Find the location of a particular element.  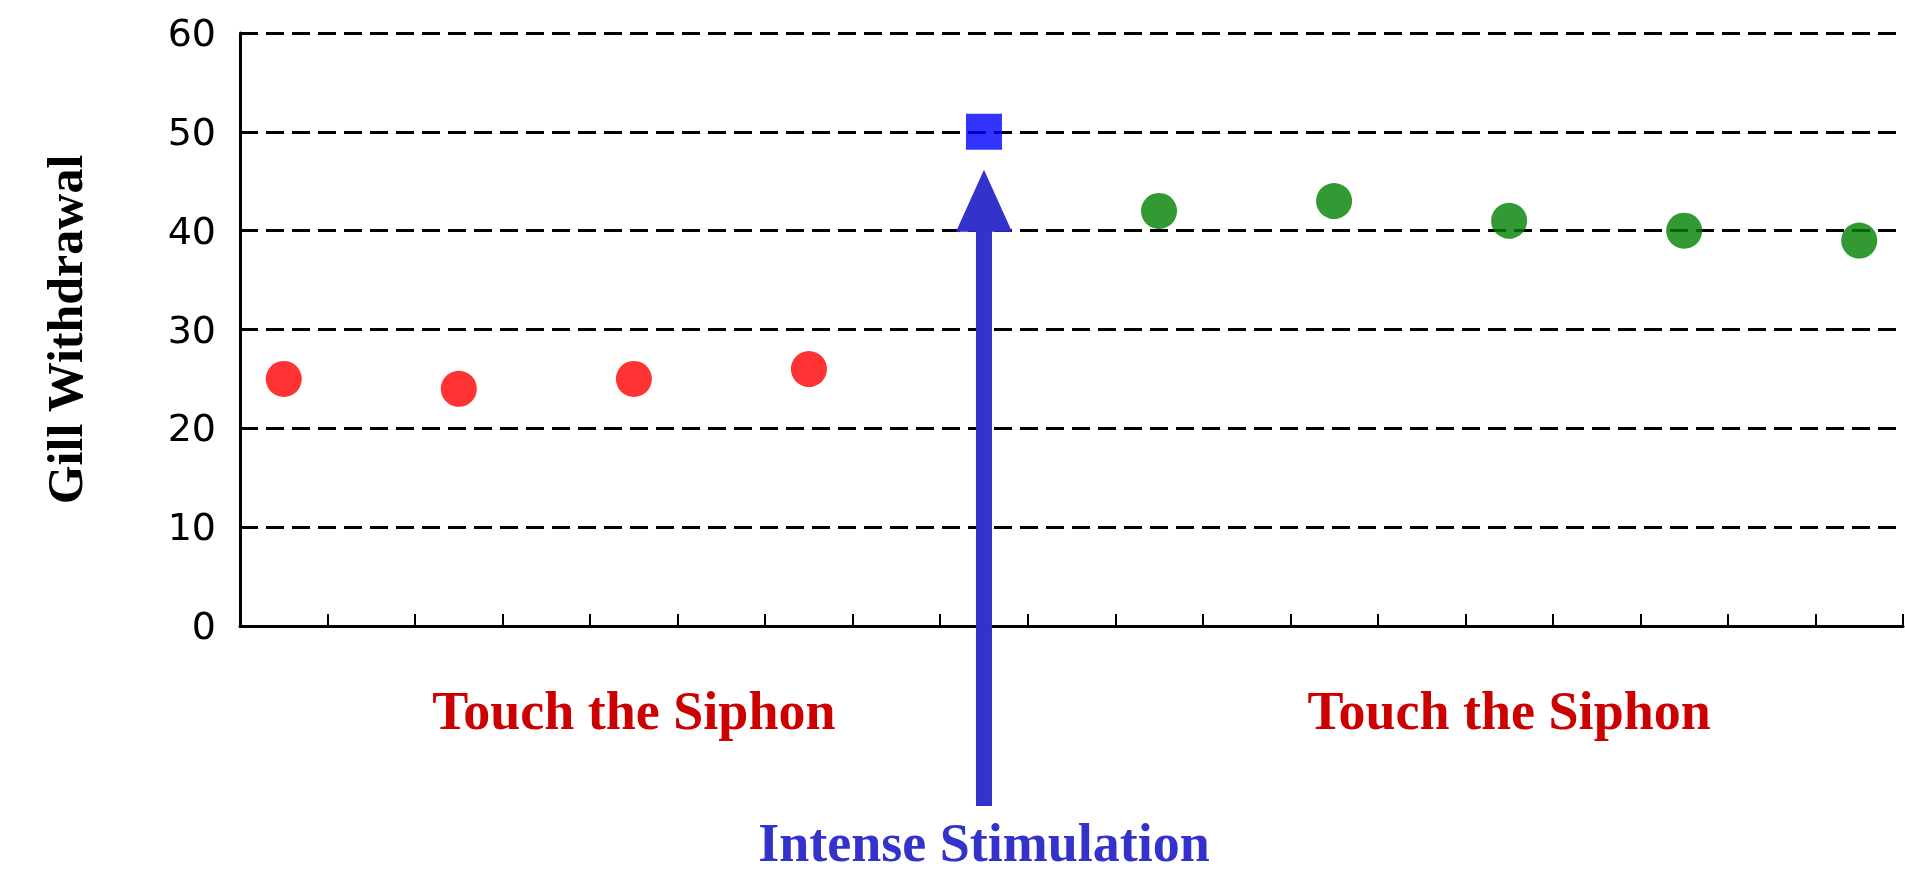

y-tick-label: 60 is located at coordinates (191, 33).